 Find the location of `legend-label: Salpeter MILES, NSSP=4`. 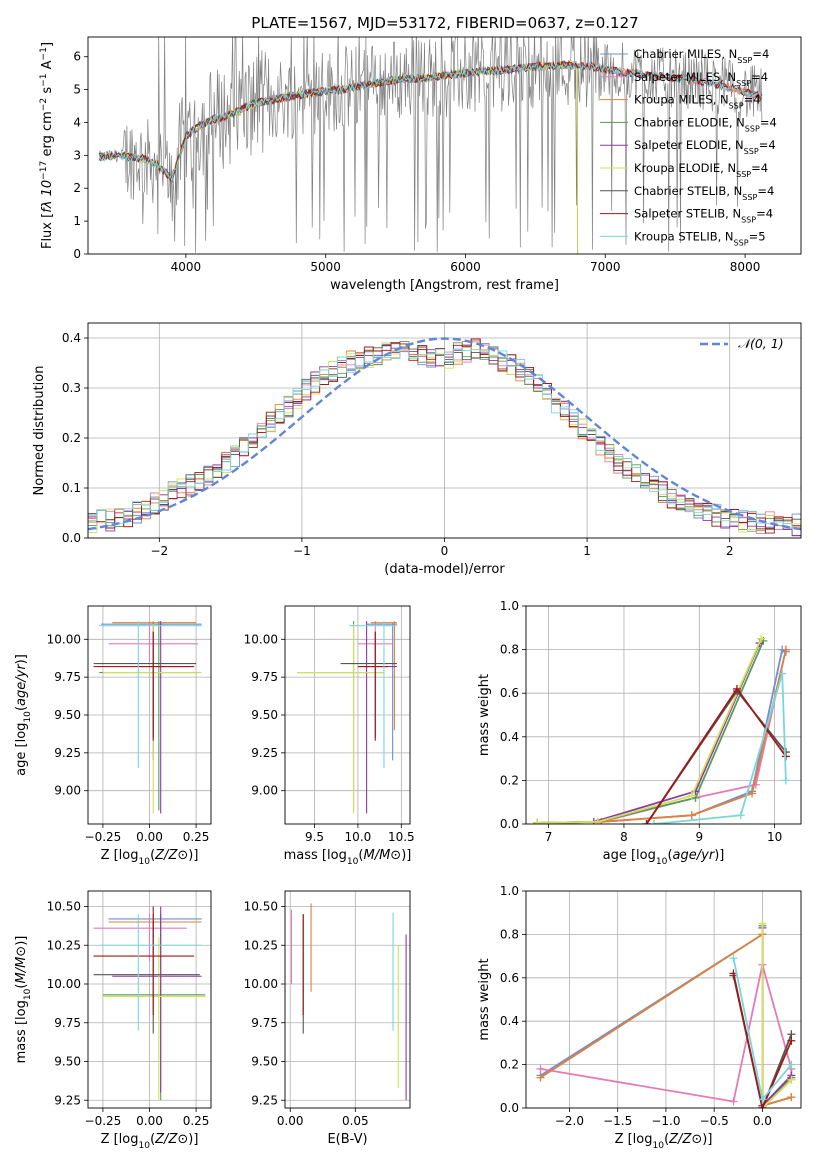

legend-label: Salpeter MILES, NSSP=4 is located at coordinates (701, 79).